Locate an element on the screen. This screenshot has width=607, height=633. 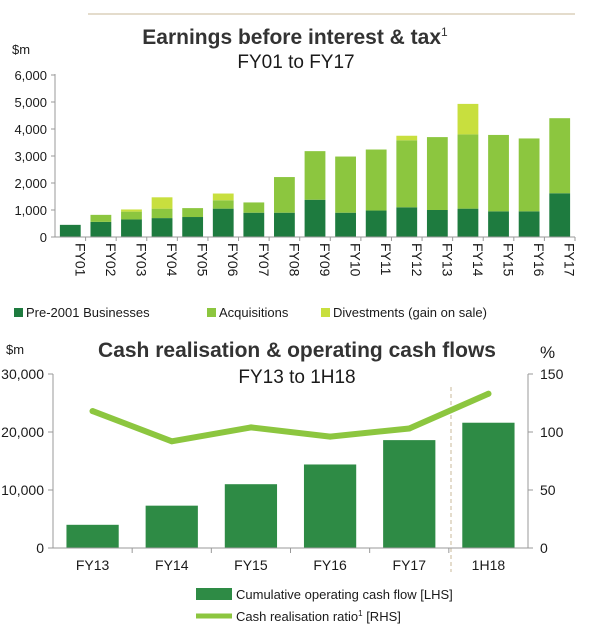
cash-realisation-ratio-line is located at coordinates (290, 417).